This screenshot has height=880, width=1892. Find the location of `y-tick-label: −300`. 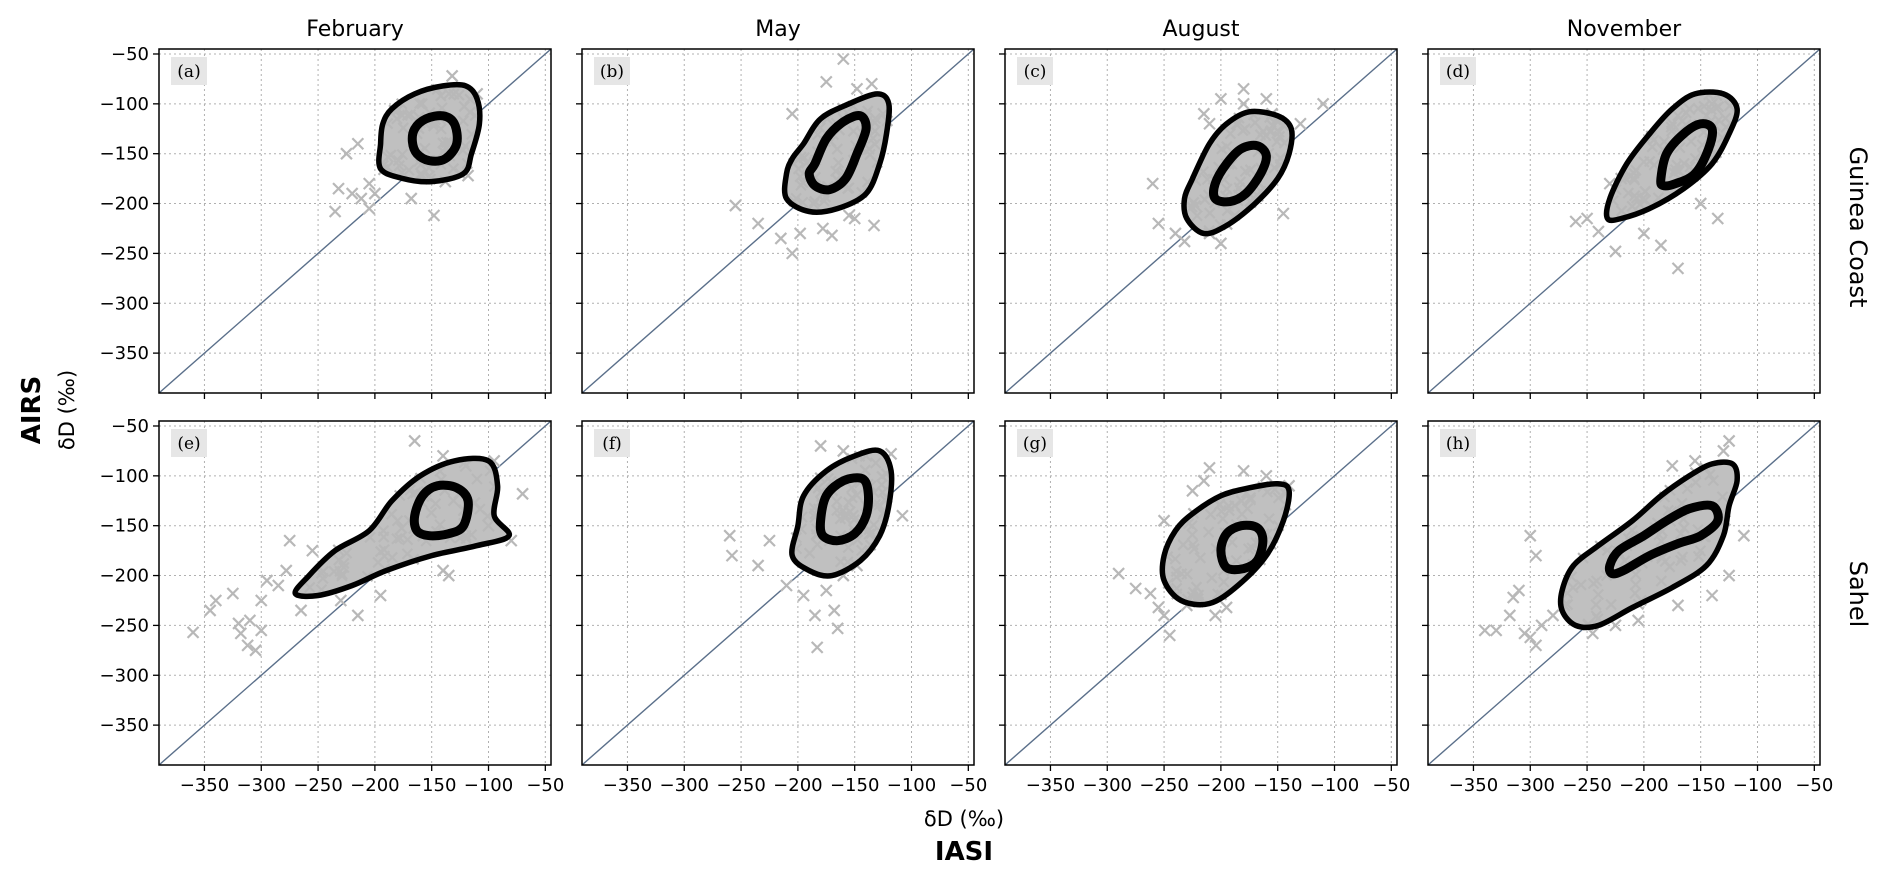

y-tick-label: −300 is located at coordinates (124, 303).